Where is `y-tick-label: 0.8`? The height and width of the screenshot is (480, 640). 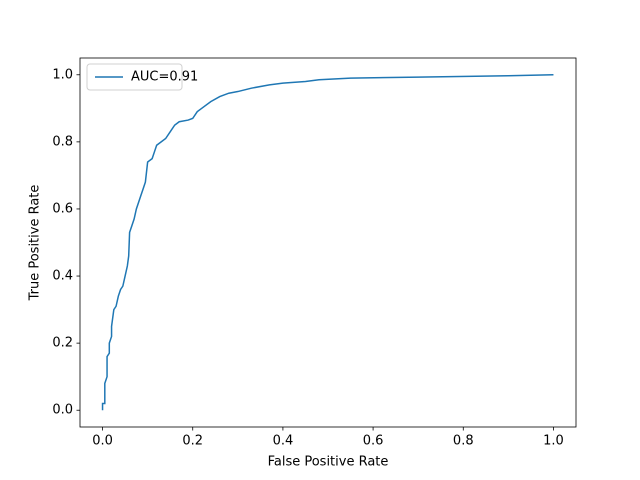 y-tick-label: 0.8 is located at coordinates (62, 141).